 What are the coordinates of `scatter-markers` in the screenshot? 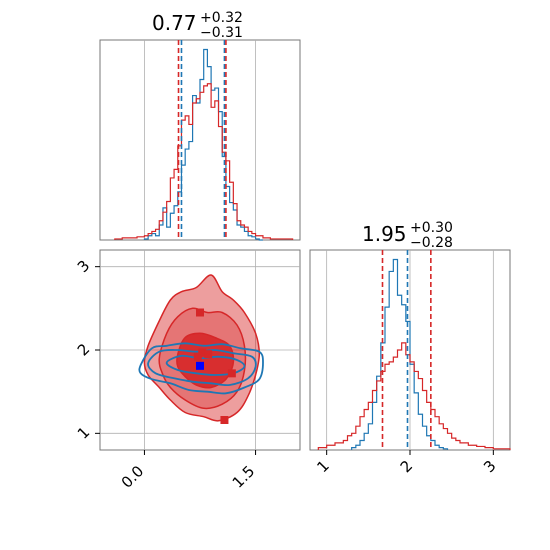 It's located at (214, 366).